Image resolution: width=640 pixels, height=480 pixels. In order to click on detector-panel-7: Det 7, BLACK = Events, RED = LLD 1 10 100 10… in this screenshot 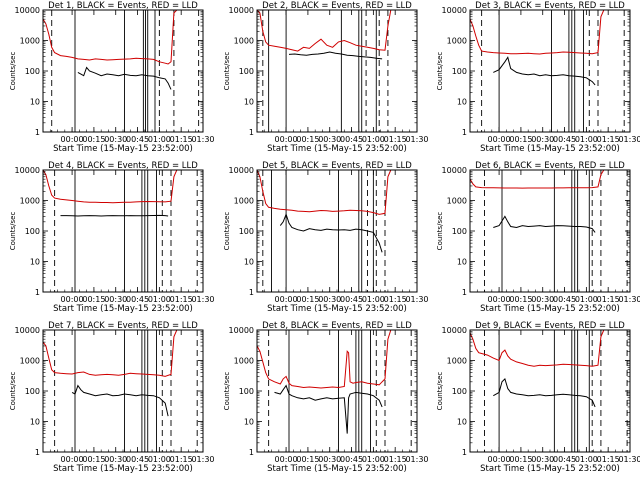, I will do `click(112, 397)`.